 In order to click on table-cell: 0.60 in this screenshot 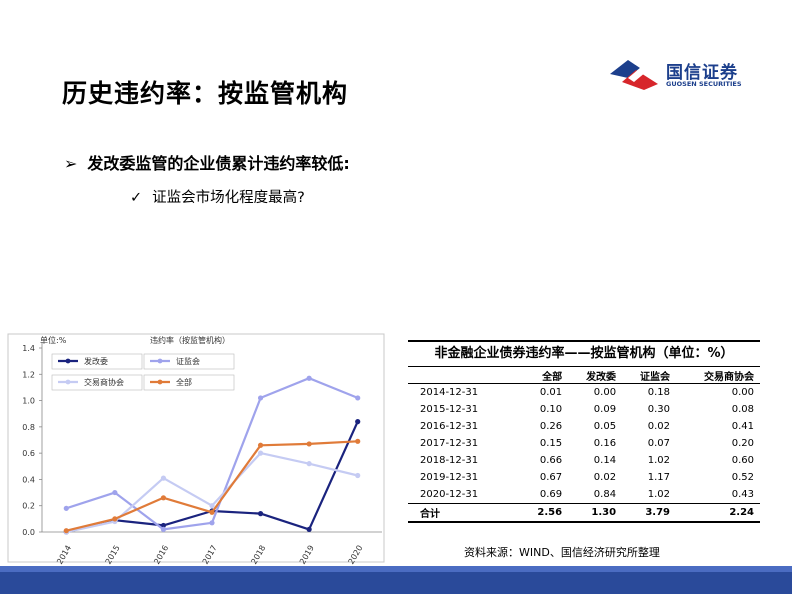, I will do `click(742, 460)`.